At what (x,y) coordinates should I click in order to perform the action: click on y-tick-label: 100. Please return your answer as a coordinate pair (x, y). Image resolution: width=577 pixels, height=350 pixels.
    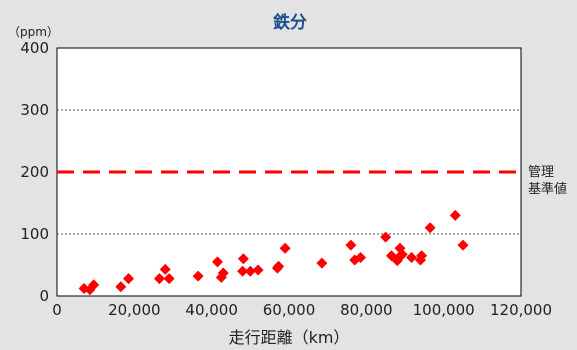
    Looking at the image, I should click on (34, 234).